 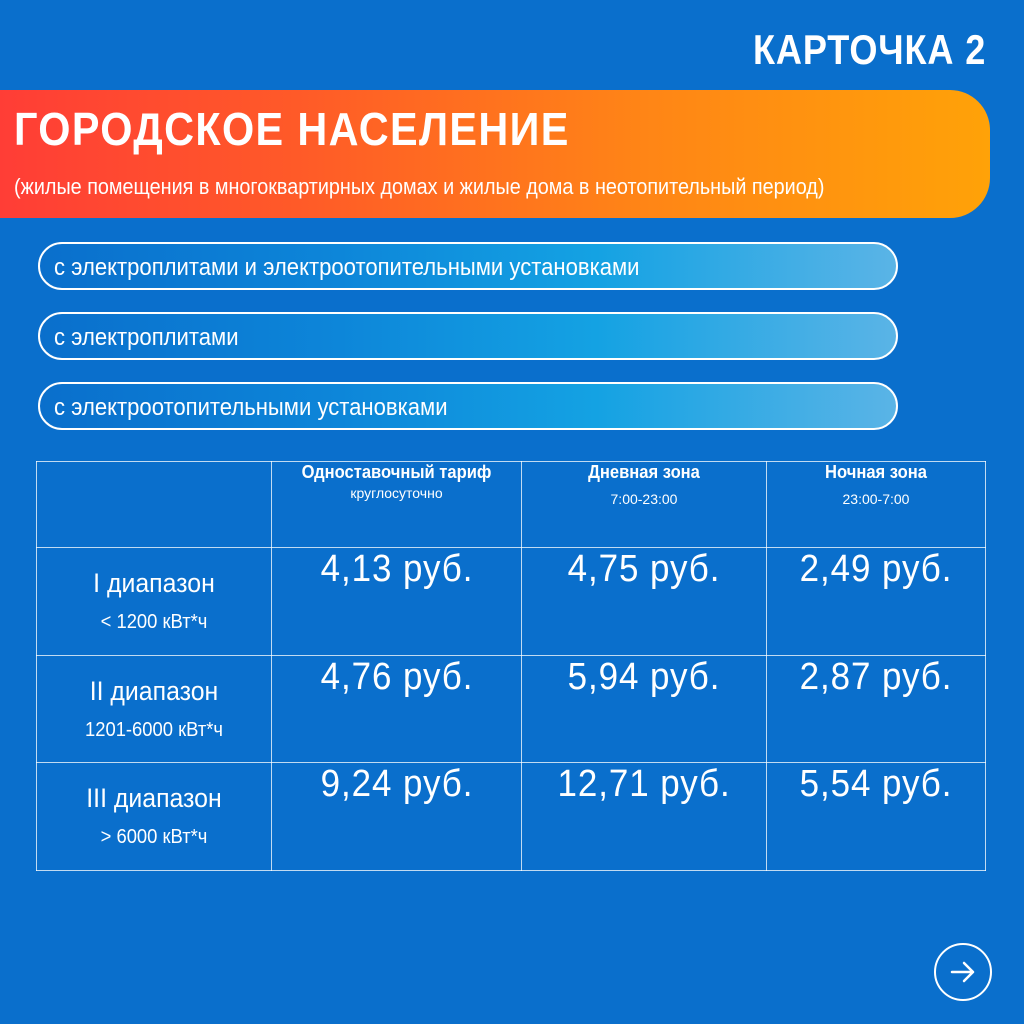 What do you see at coordinates (154, 837) in the screenshot?
I see `range-limit: > 6000 кВт*ч` at bounding box center [154, 837].